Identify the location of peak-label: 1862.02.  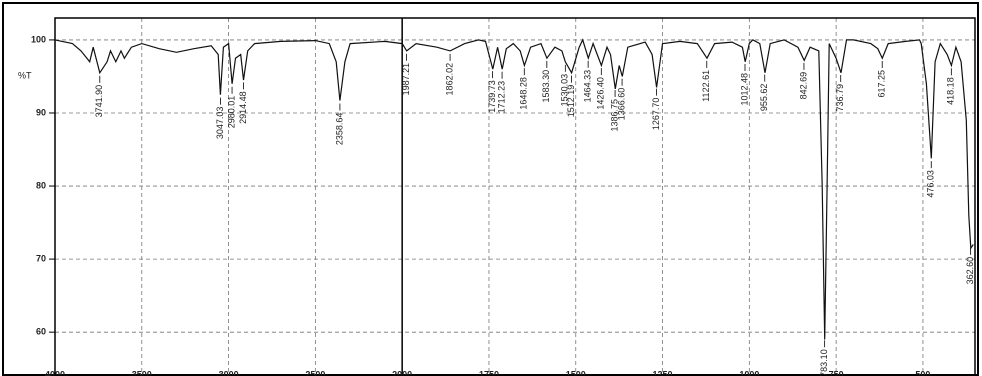
(449, 79).